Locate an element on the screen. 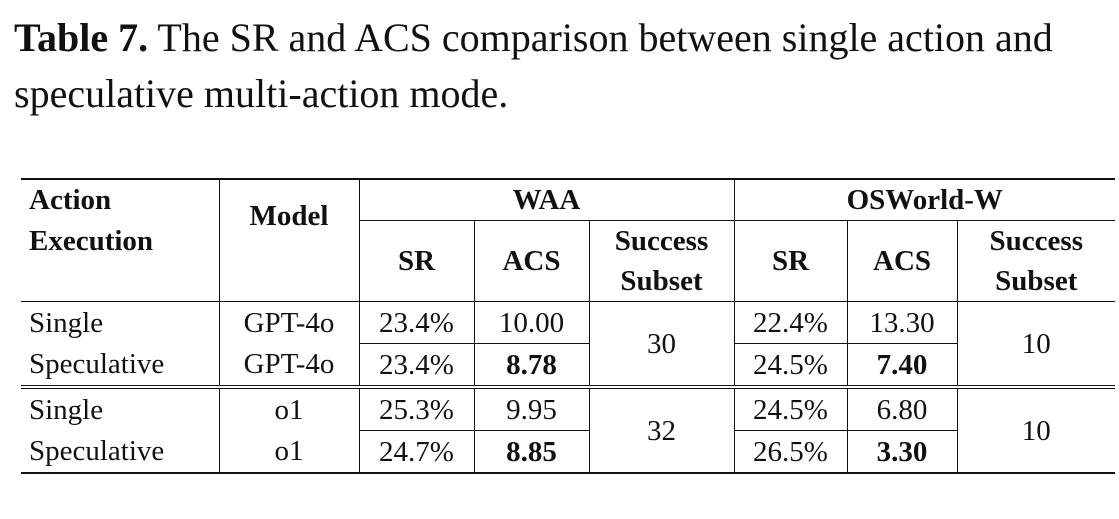 This screenshot has width=1119, height=519. header-group-osworld: OSWorld-W is located at coordinates (925, 200).